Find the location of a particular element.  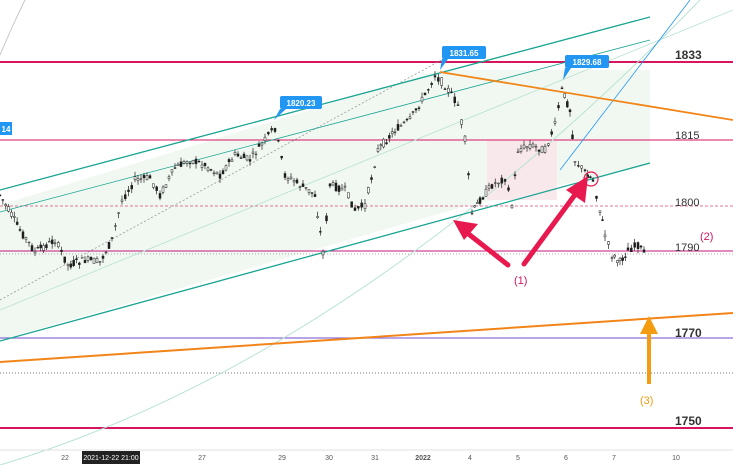

price-tag-left: 14 is located at coordinates (6, 128).